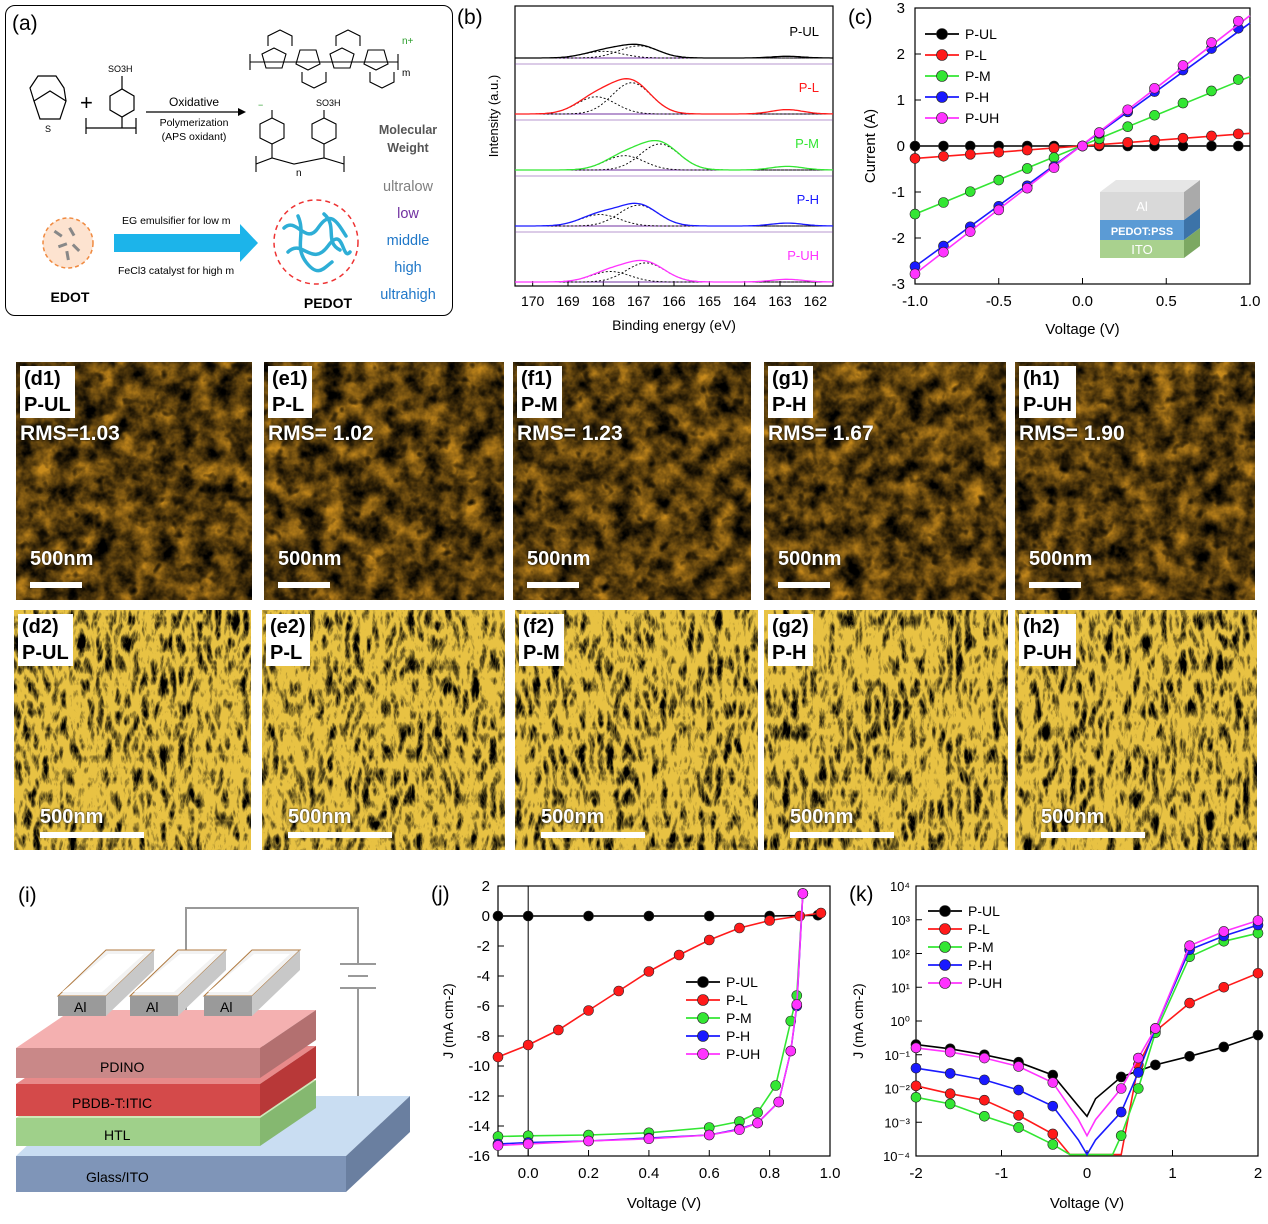 This screenshot has height=1224, width=1268. I want to click on k-line-P-H, so click(1087, 1040).